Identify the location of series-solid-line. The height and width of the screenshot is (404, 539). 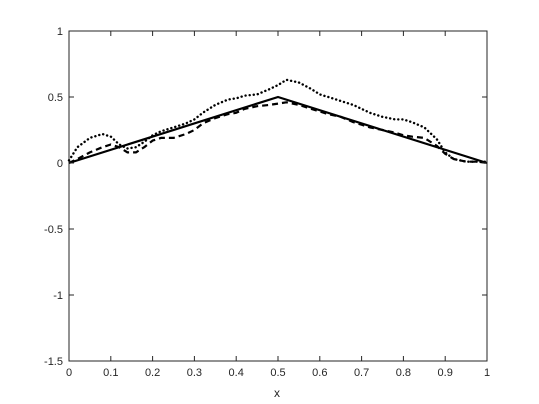
(278, 130).